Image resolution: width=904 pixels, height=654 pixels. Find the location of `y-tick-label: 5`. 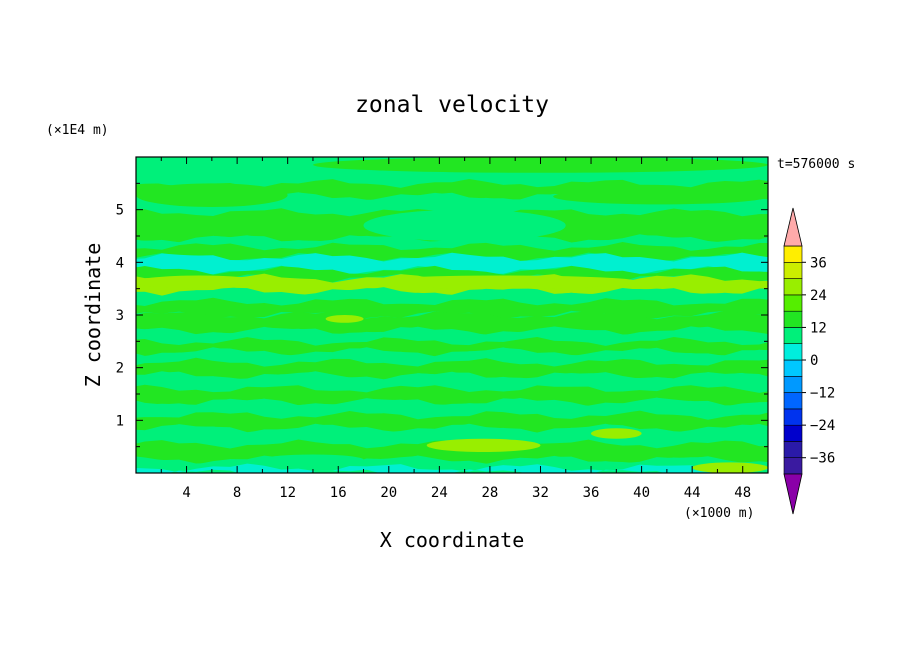

y-tick-label: 5 is located at coordinates (120, 211).